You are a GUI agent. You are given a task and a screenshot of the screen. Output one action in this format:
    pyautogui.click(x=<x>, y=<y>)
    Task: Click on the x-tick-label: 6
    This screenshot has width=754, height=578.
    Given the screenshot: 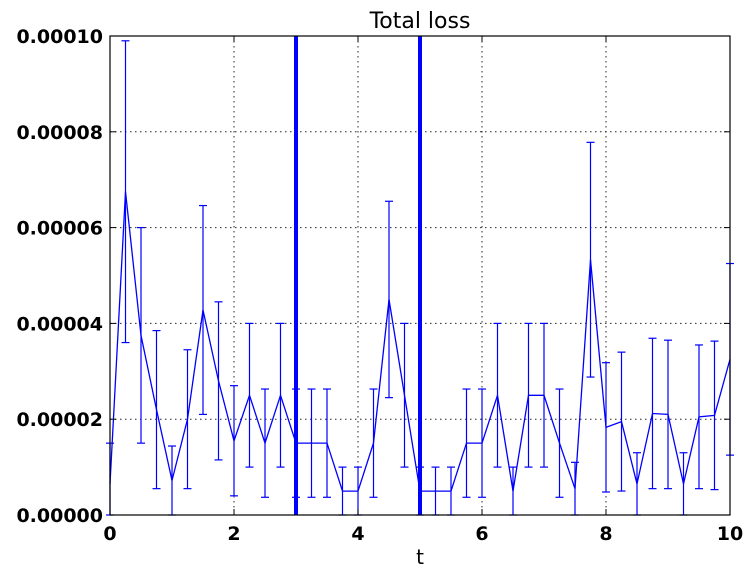 What is the action you would take?
    pyautogui.click(x=481, y=534)
    